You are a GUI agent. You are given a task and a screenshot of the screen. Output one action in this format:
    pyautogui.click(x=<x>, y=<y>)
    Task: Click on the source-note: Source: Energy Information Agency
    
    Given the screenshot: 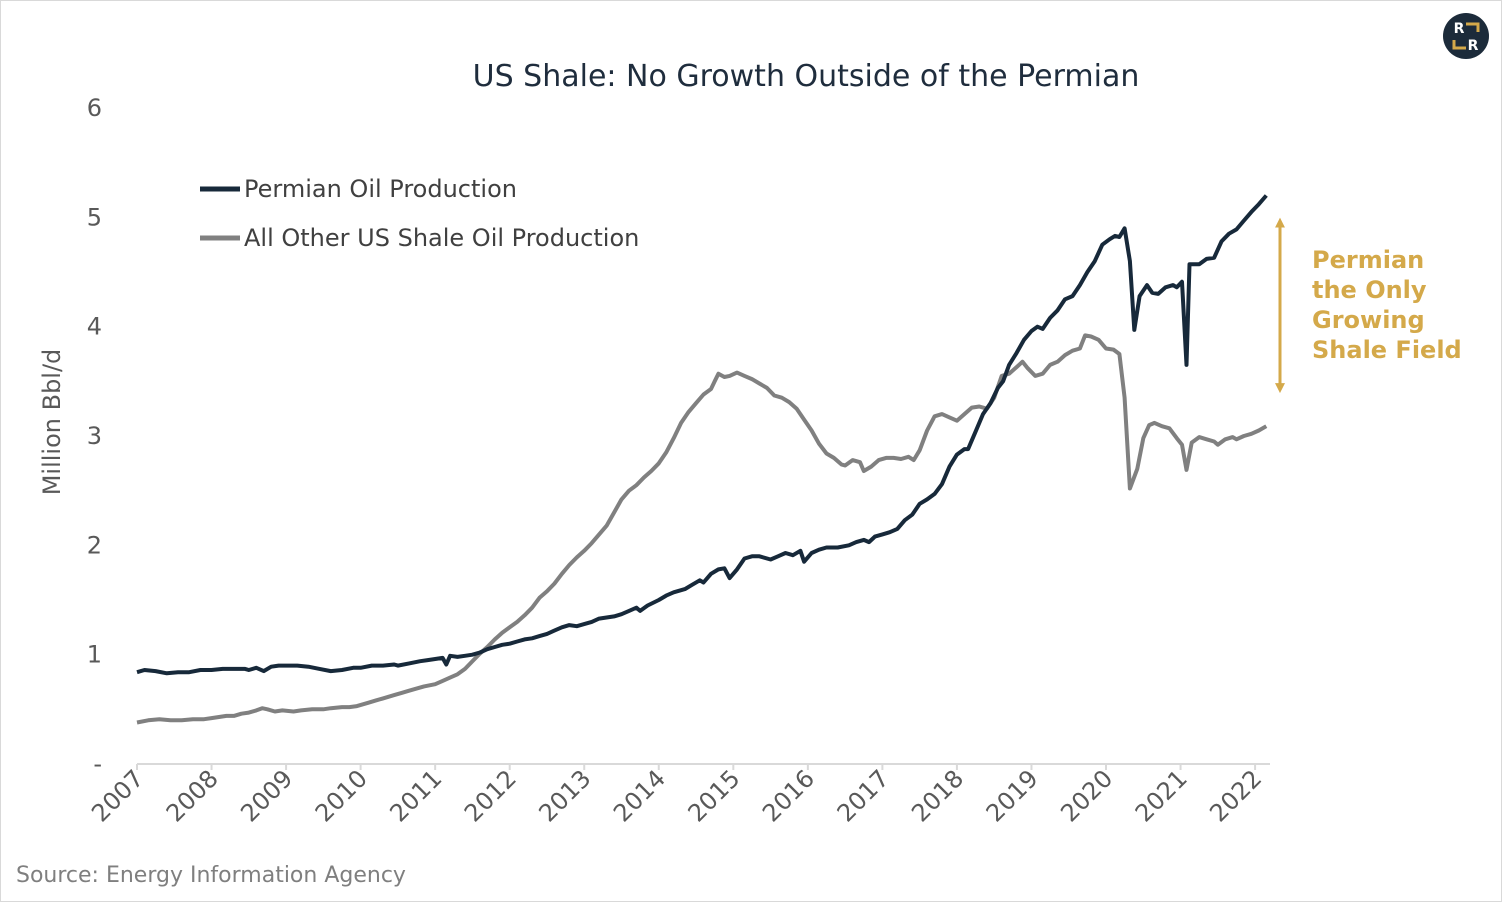 What is the action you would take?
    pyautogui.click(x=211, y=875)
    